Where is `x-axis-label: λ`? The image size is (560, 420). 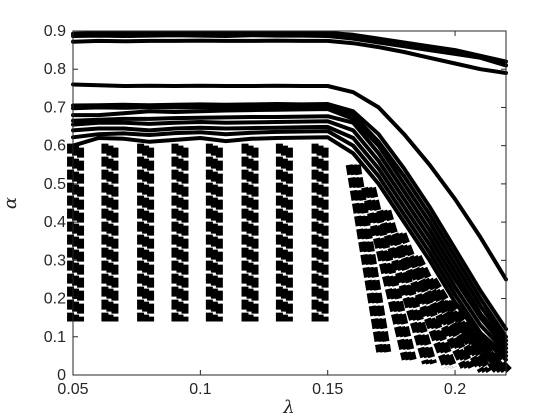
x-axis-label: λ is located at coordinates (288, 407).